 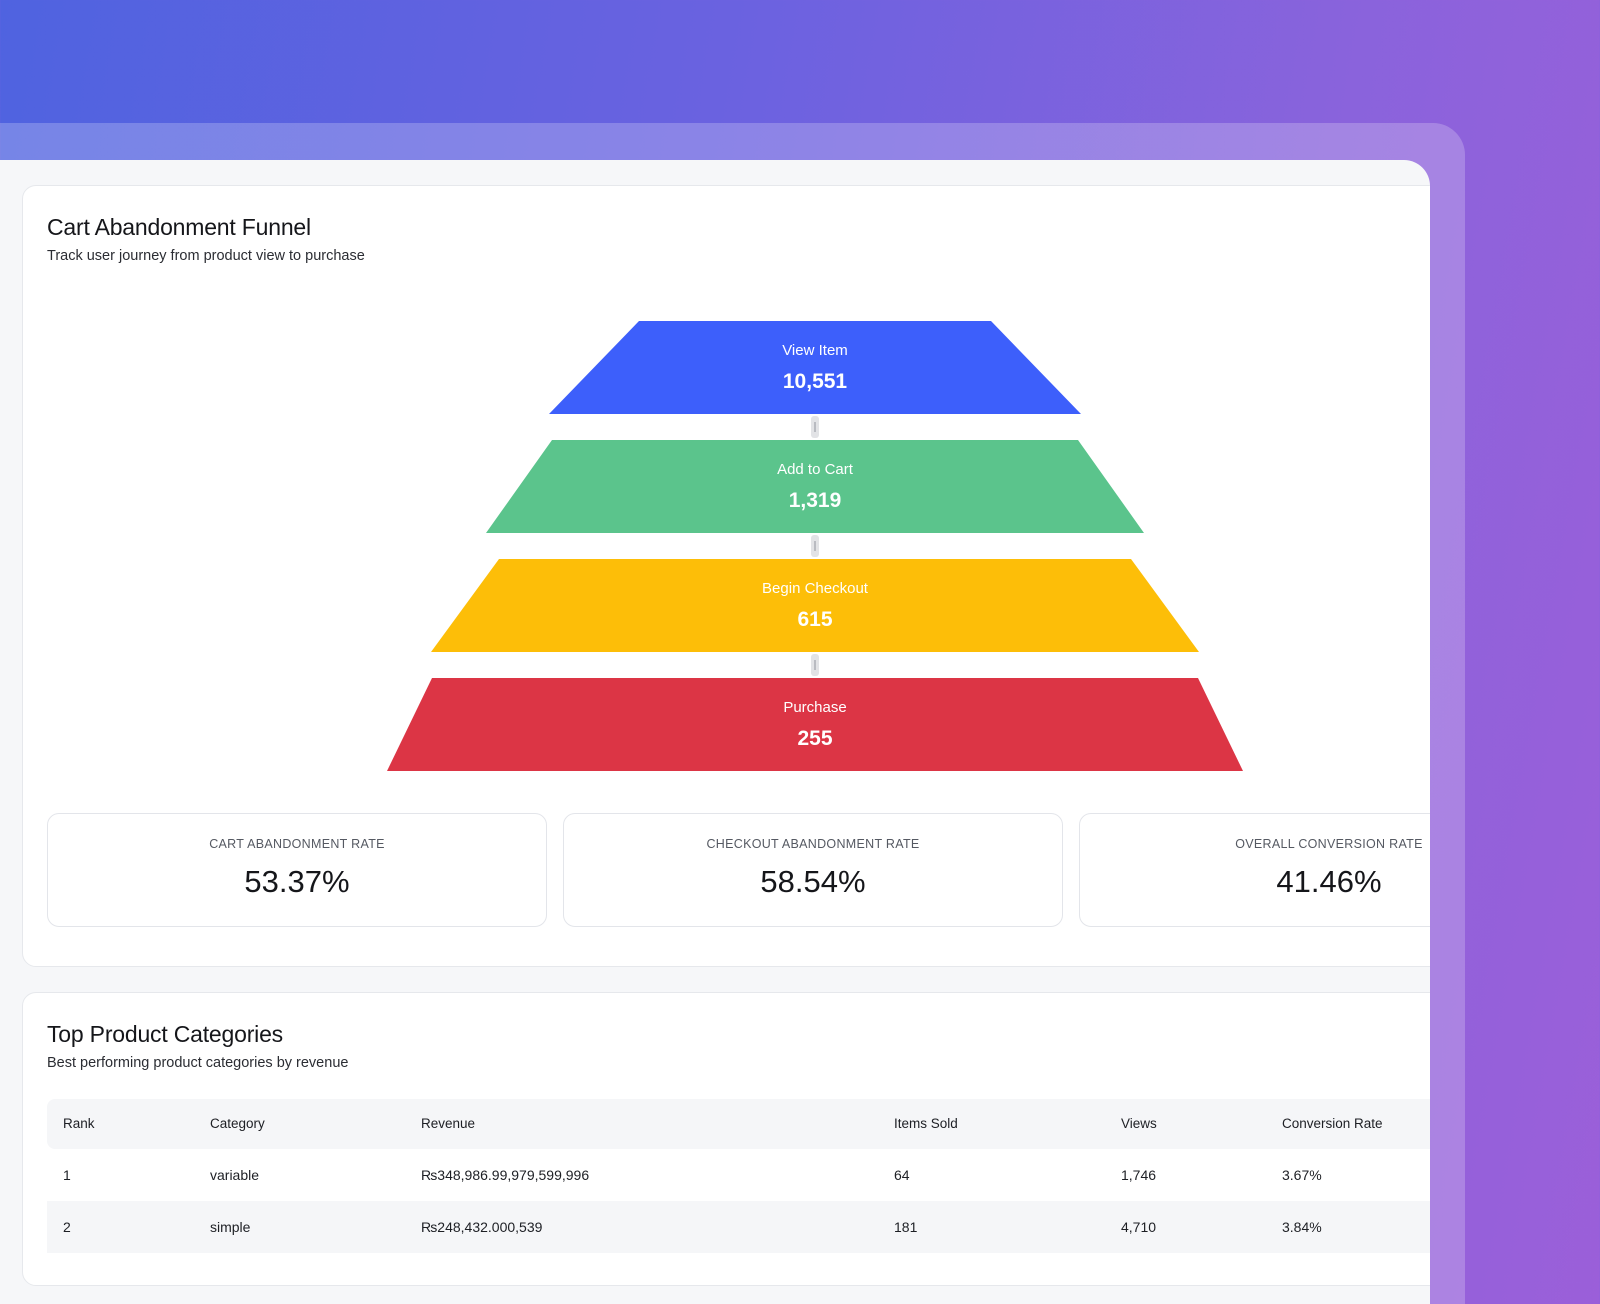 I want to click on cell-items-sold: 64, so click(x=902, y=1175).